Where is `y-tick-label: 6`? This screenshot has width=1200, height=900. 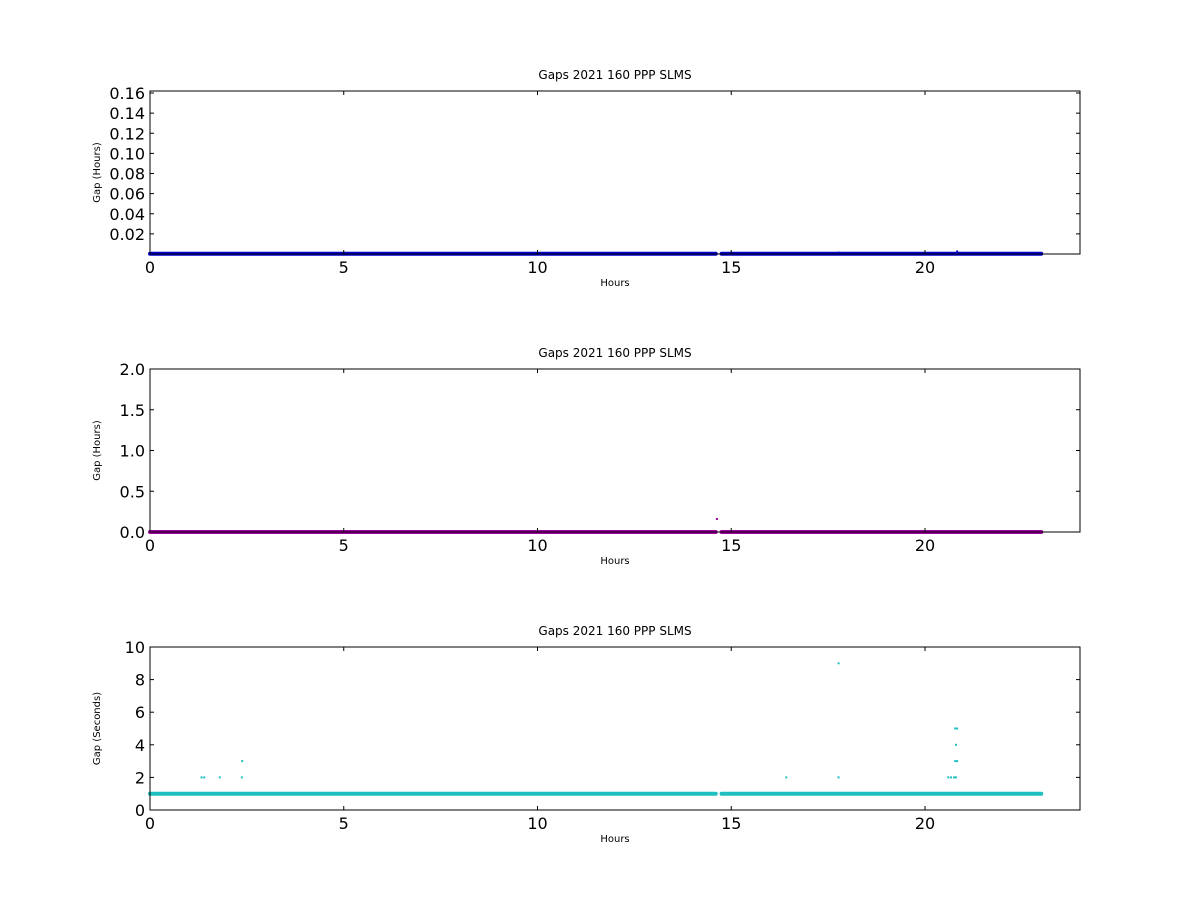 y-tick-label: 6 is located at coordinates (140, 712).